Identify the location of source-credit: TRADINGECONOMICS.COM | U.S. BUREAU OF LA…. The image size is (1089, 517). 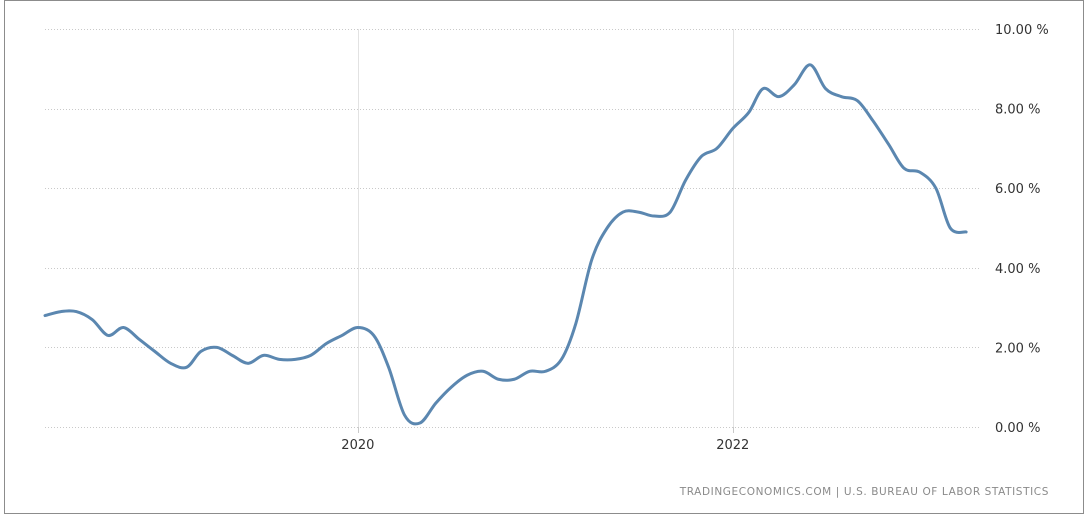
(864, 492).